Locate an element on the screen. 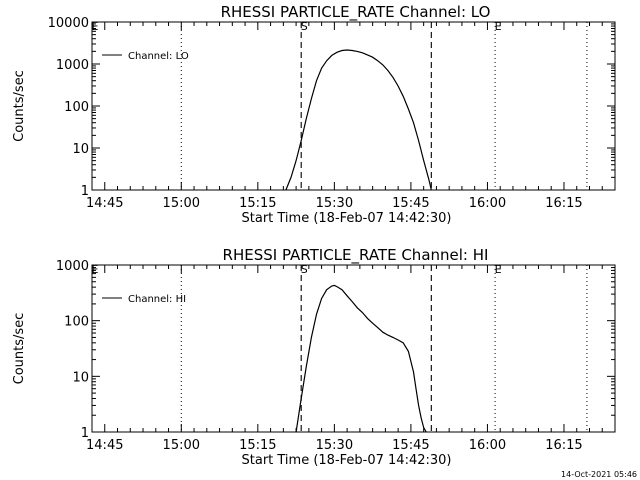  x-tick-label-hi-5: 16:00 is located at coordinates (487, 445).